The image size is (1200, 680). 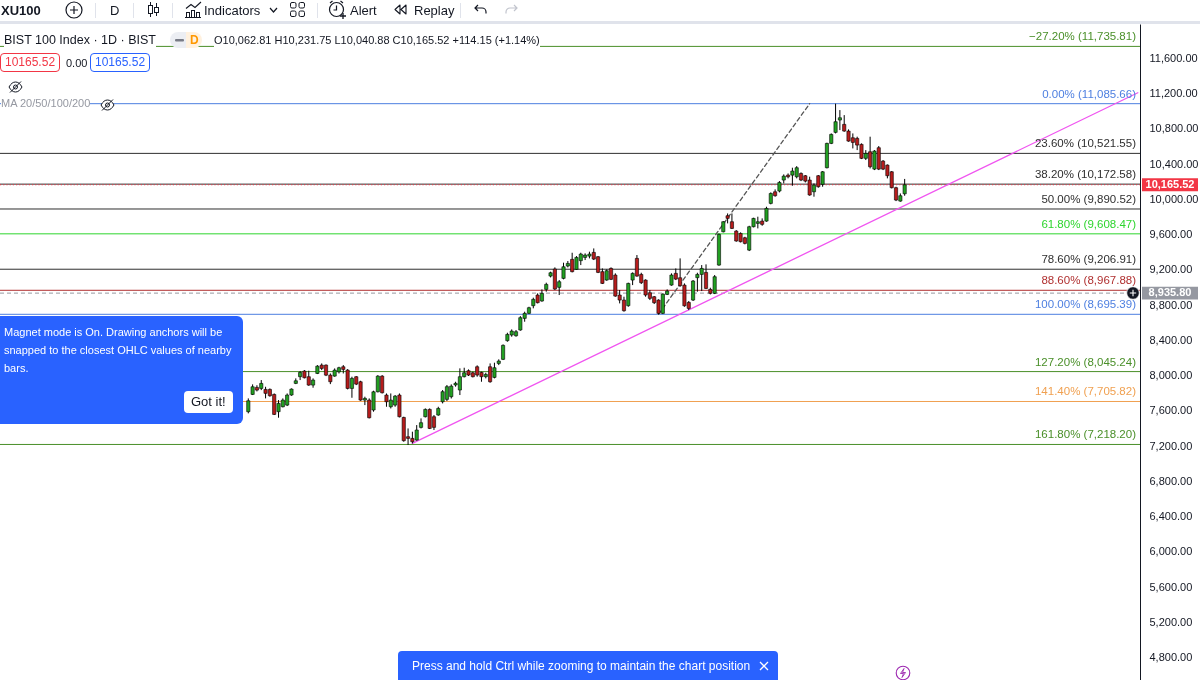 What do you see at coordinates (1089, 280) in the screenshot?
I see `ref-line-label: 88.60% (8,967.88)` at bounding box center [1089, 280].